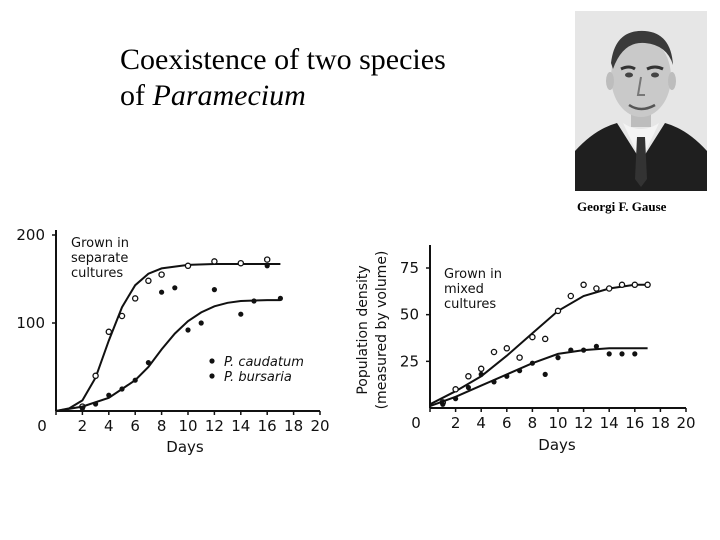 The width and height of the screenshot is (720, 540). Describe the element at coordinates (456, 423) in the screenshot. I see `chart2-x-tick-label: 2` at that location.